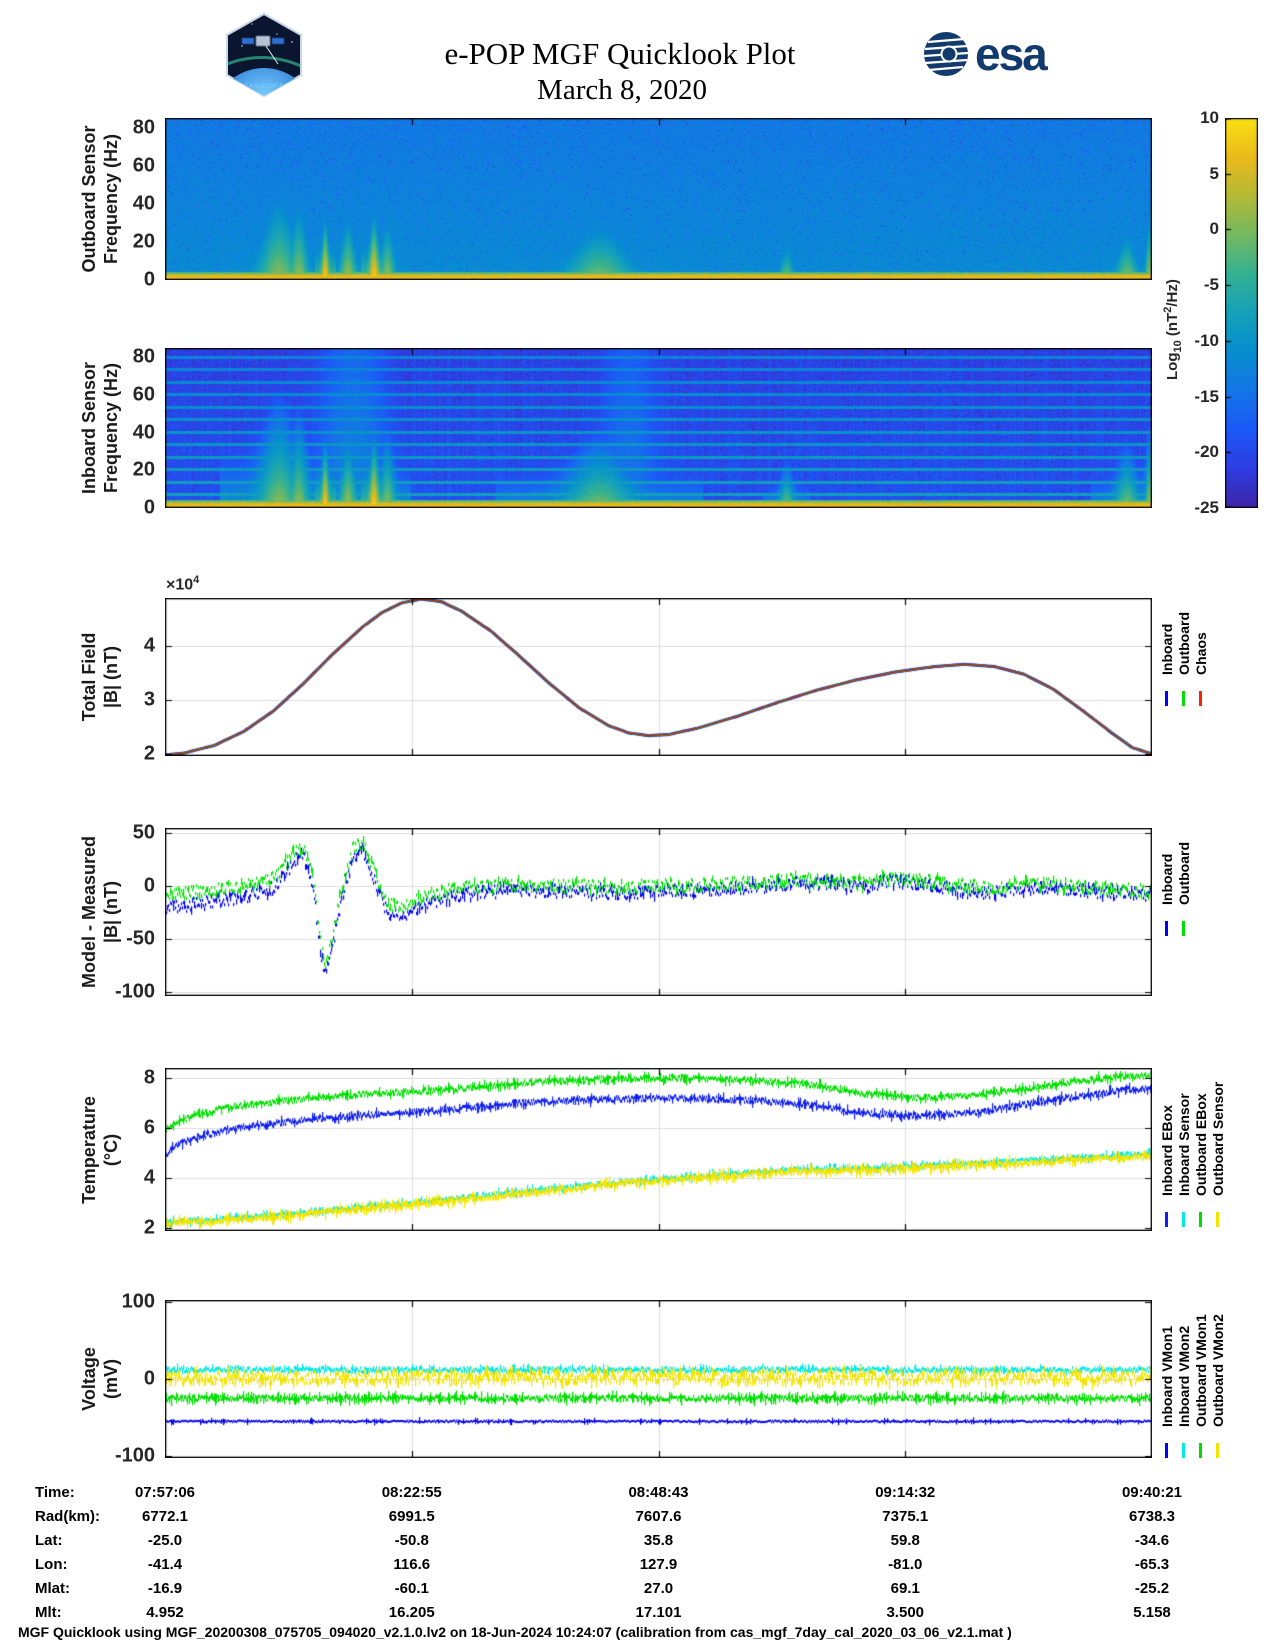 The image size is (1275, 1650). Describe the element at coordinates (1167, 879) in the screenshot. I see `legend-entry-inboard: Inboard` at that location.